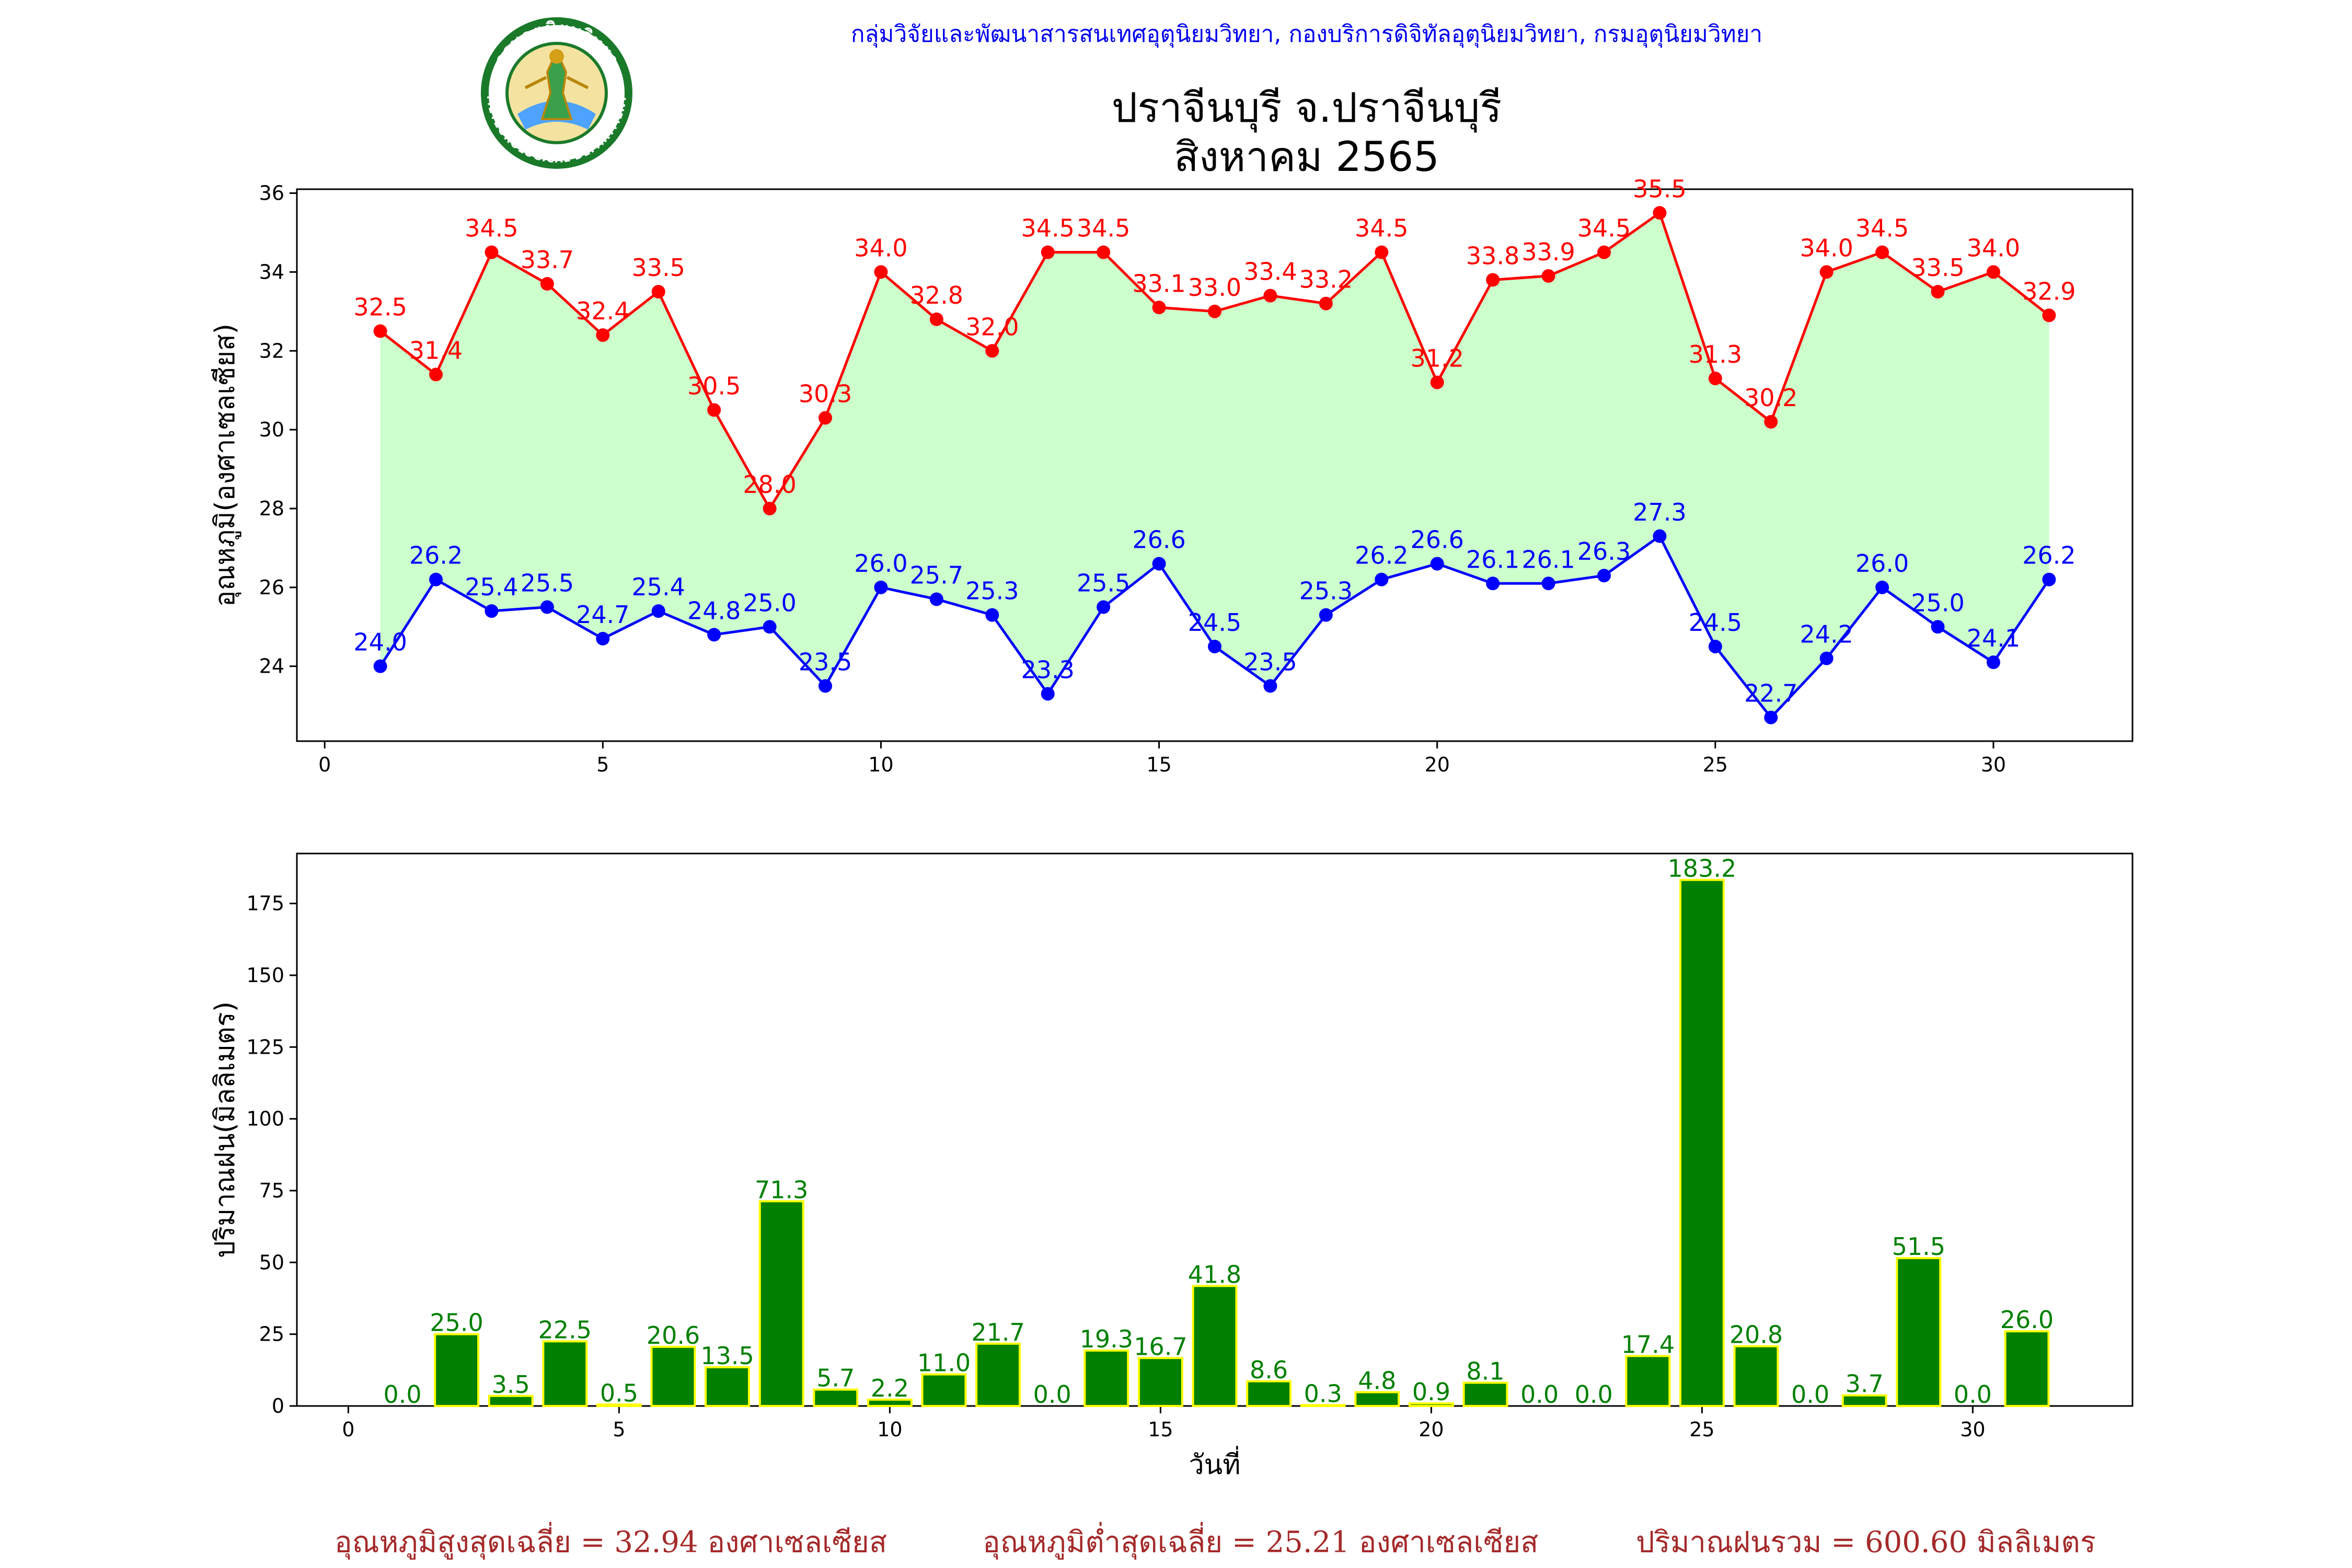 The width and height of the screenshot is (2352, 1568). Describe the element at coordinates (1659, 189) in the screenshot. I see `max-temp-data-label: 35.5` at that location.